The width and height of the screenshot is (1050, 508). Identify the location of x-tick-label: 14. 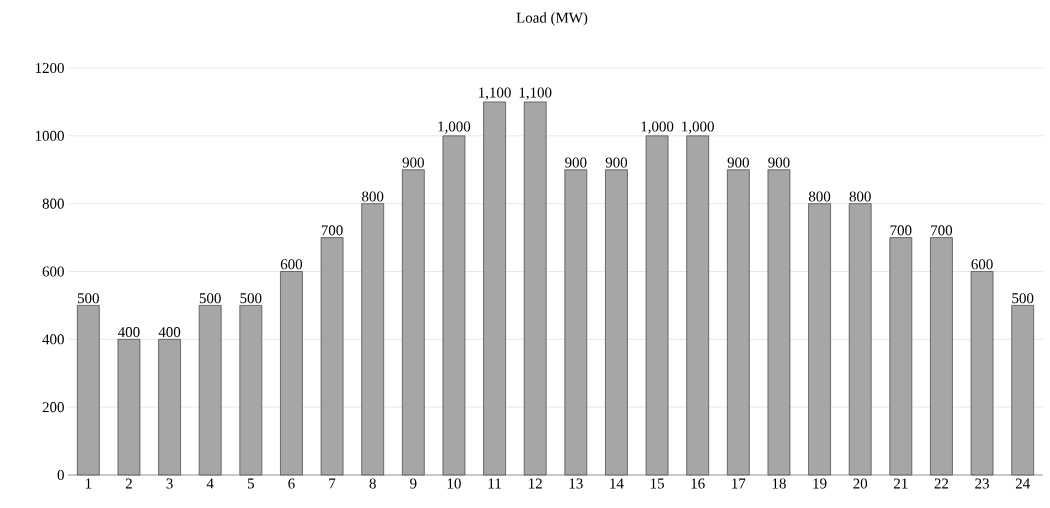
(617, 483).